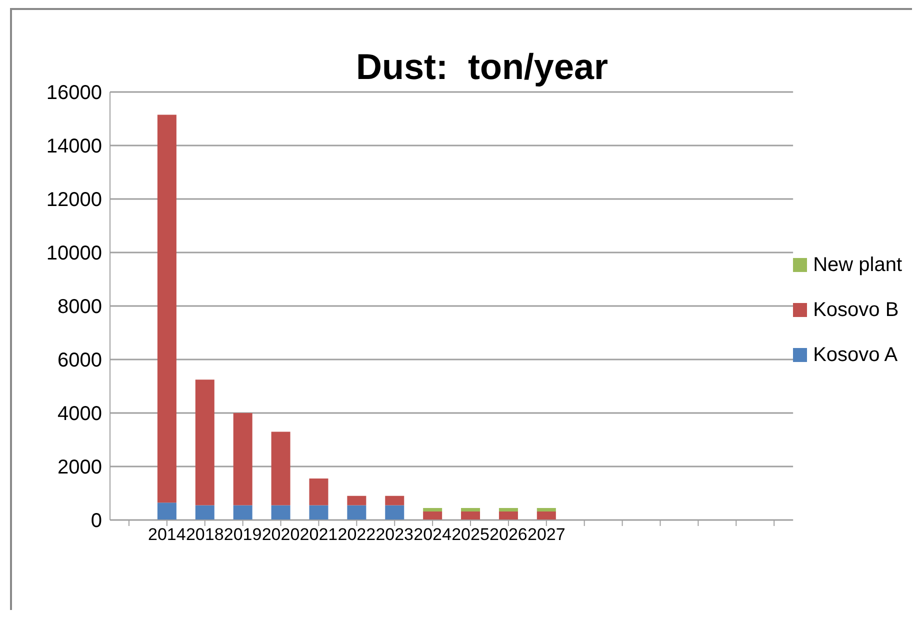 The image size is (919, 623). I want to click on legend-label: Kosovo A, so click(855, 355).